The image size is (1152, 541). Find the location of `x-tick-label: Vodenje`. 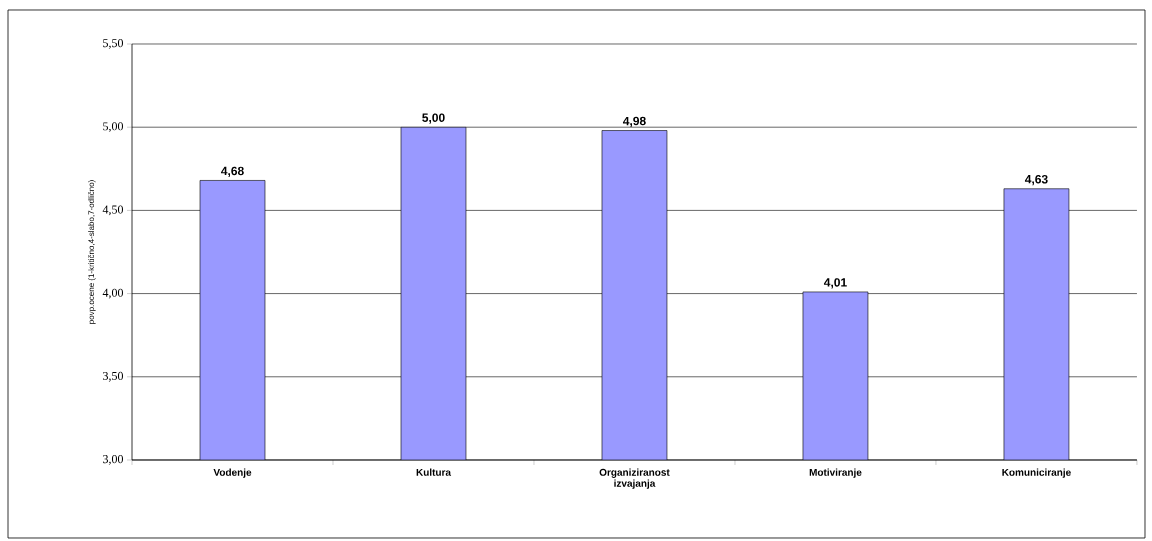

x-tick-label: Vodenje is located at coordinates (232, 473).